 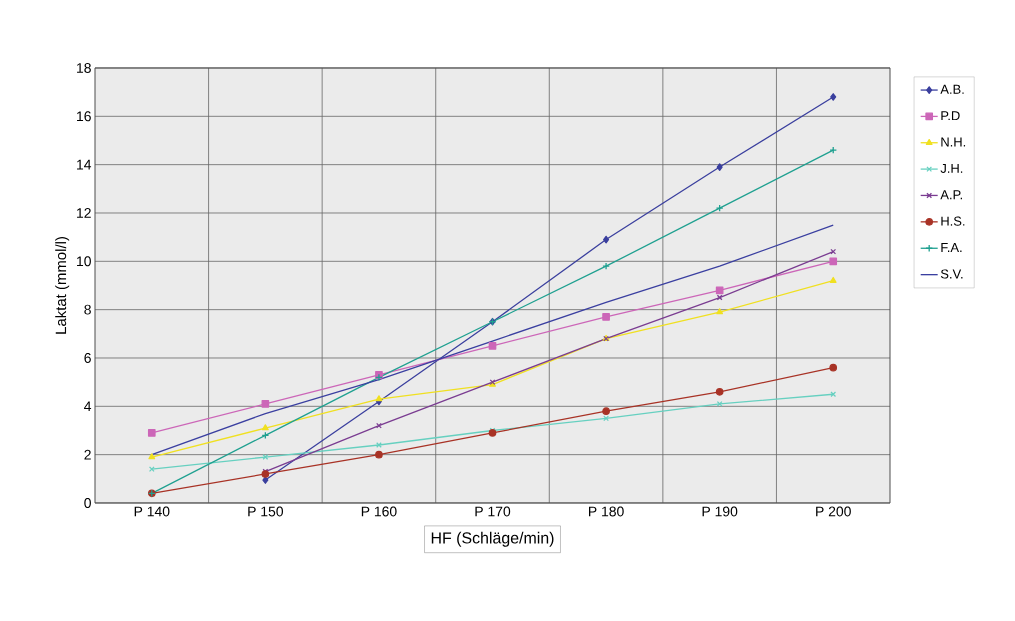 I want to click on y-tick-label: 14, so click(x=84, y=164).